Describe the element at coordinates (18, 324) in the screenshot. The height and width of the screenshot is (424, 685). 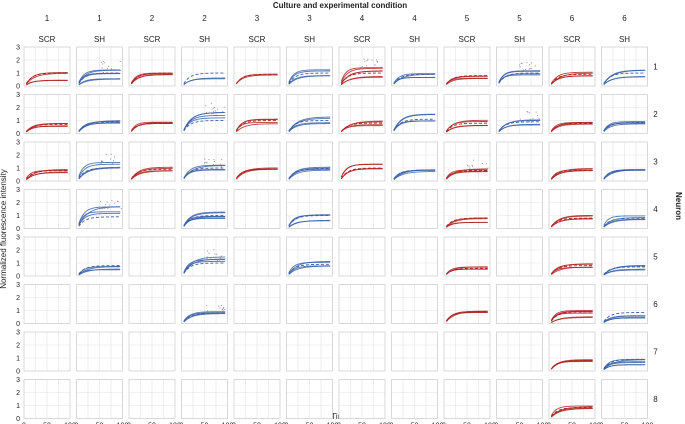
I see `y-tick-label: 0` at that location.